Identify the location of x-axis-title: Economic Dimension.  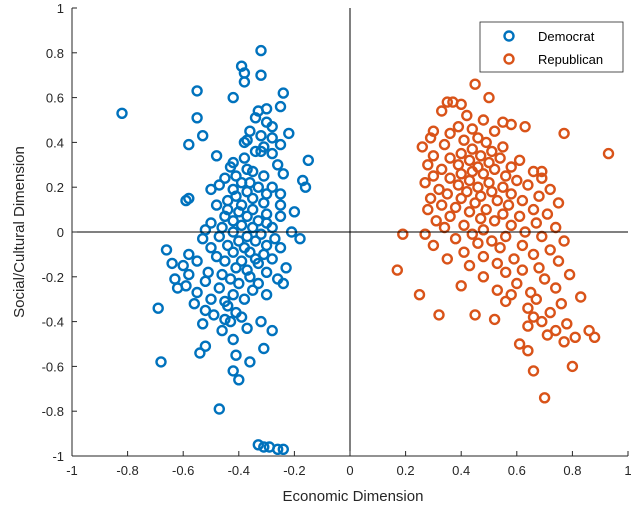
(353, 496).